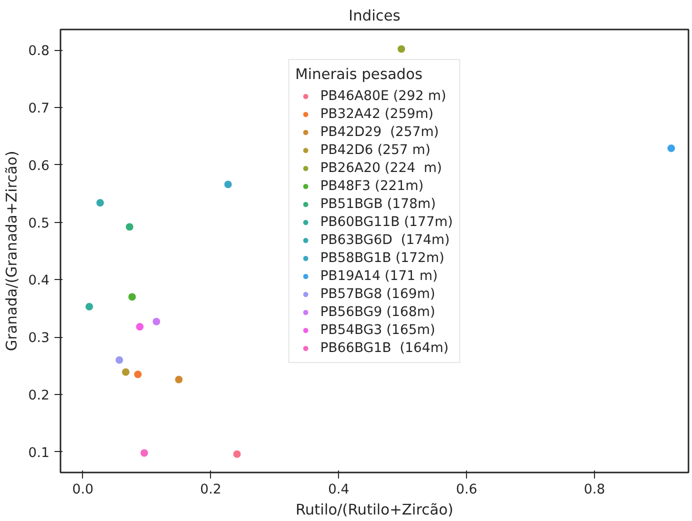  Describe the element at coordinates (39, 109) in the screenshot. I see `y-tick-label: 0.7` at that location.